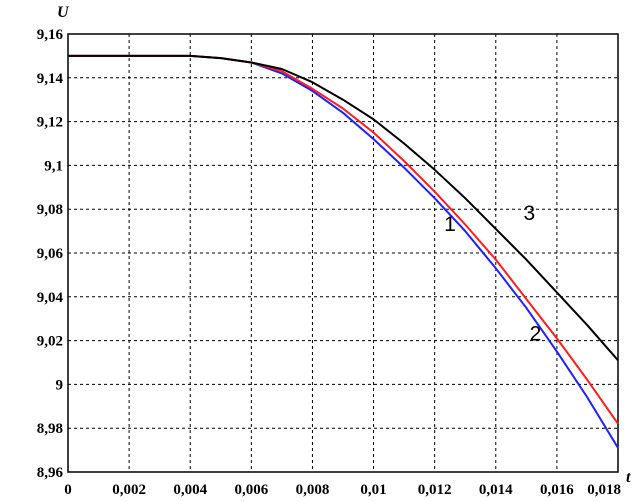 This screenshot has height=502, width=633. What do you see at coordinates (68, 490) in the screenshot?
I see `x-tick-label: 0` at bounding box center [68, 490].